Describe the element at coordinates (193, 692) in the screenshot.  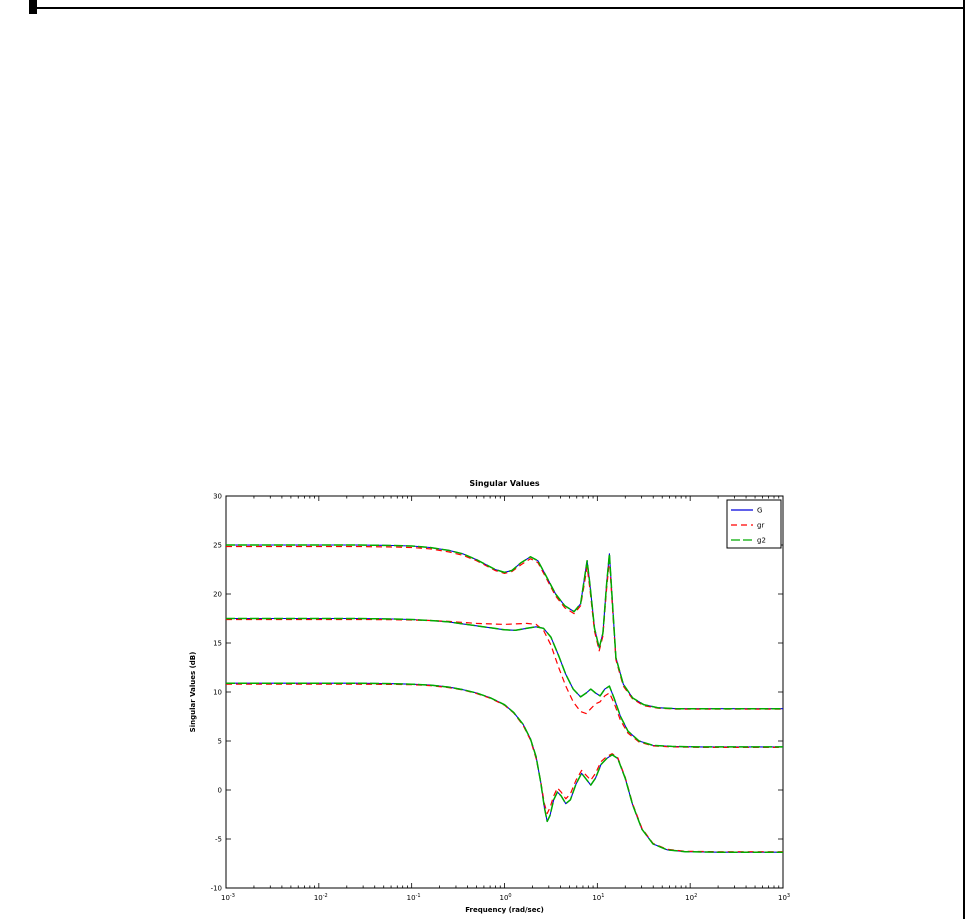
I see `y-axis-label: Singular Values (dB)` at that location.